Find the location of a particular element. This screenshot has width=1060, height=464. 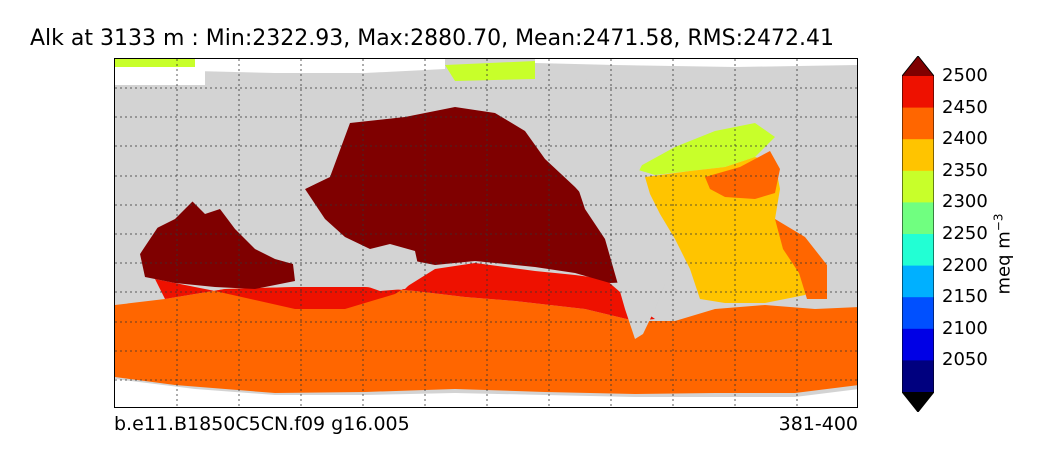

region-atlantic-orange is located at coordinates (742, 175).